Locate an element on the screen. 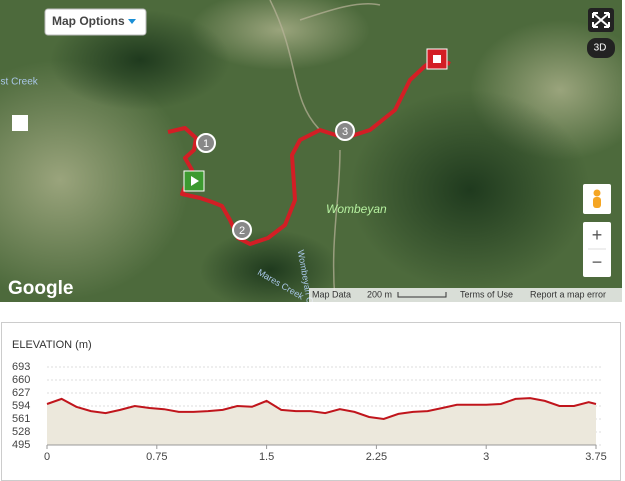 The height and width of the screenshot is (481, 625). fullscreen-icon is located at coordinates (601, 20).